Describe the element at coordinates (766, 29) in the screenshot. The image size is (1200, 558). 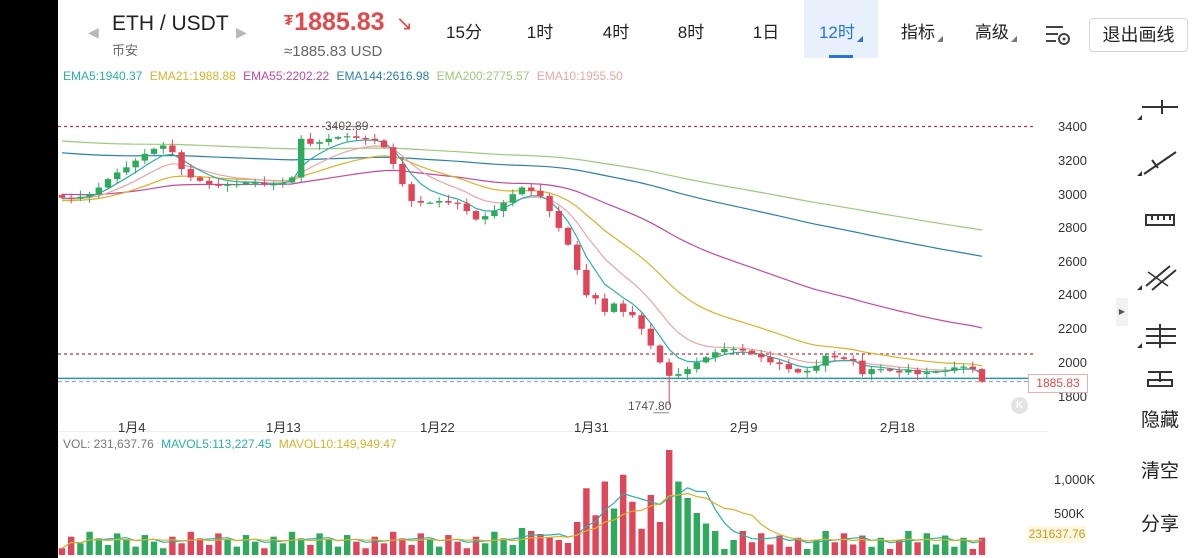
I see `tab-1d: 1日` at that location.